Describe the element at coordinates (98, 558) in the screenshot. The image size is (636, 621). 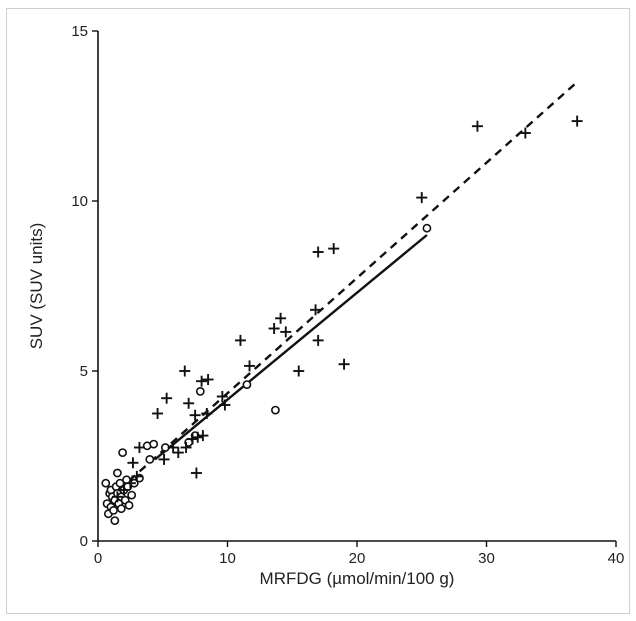
I see `x-tick-label: 0` at that location.